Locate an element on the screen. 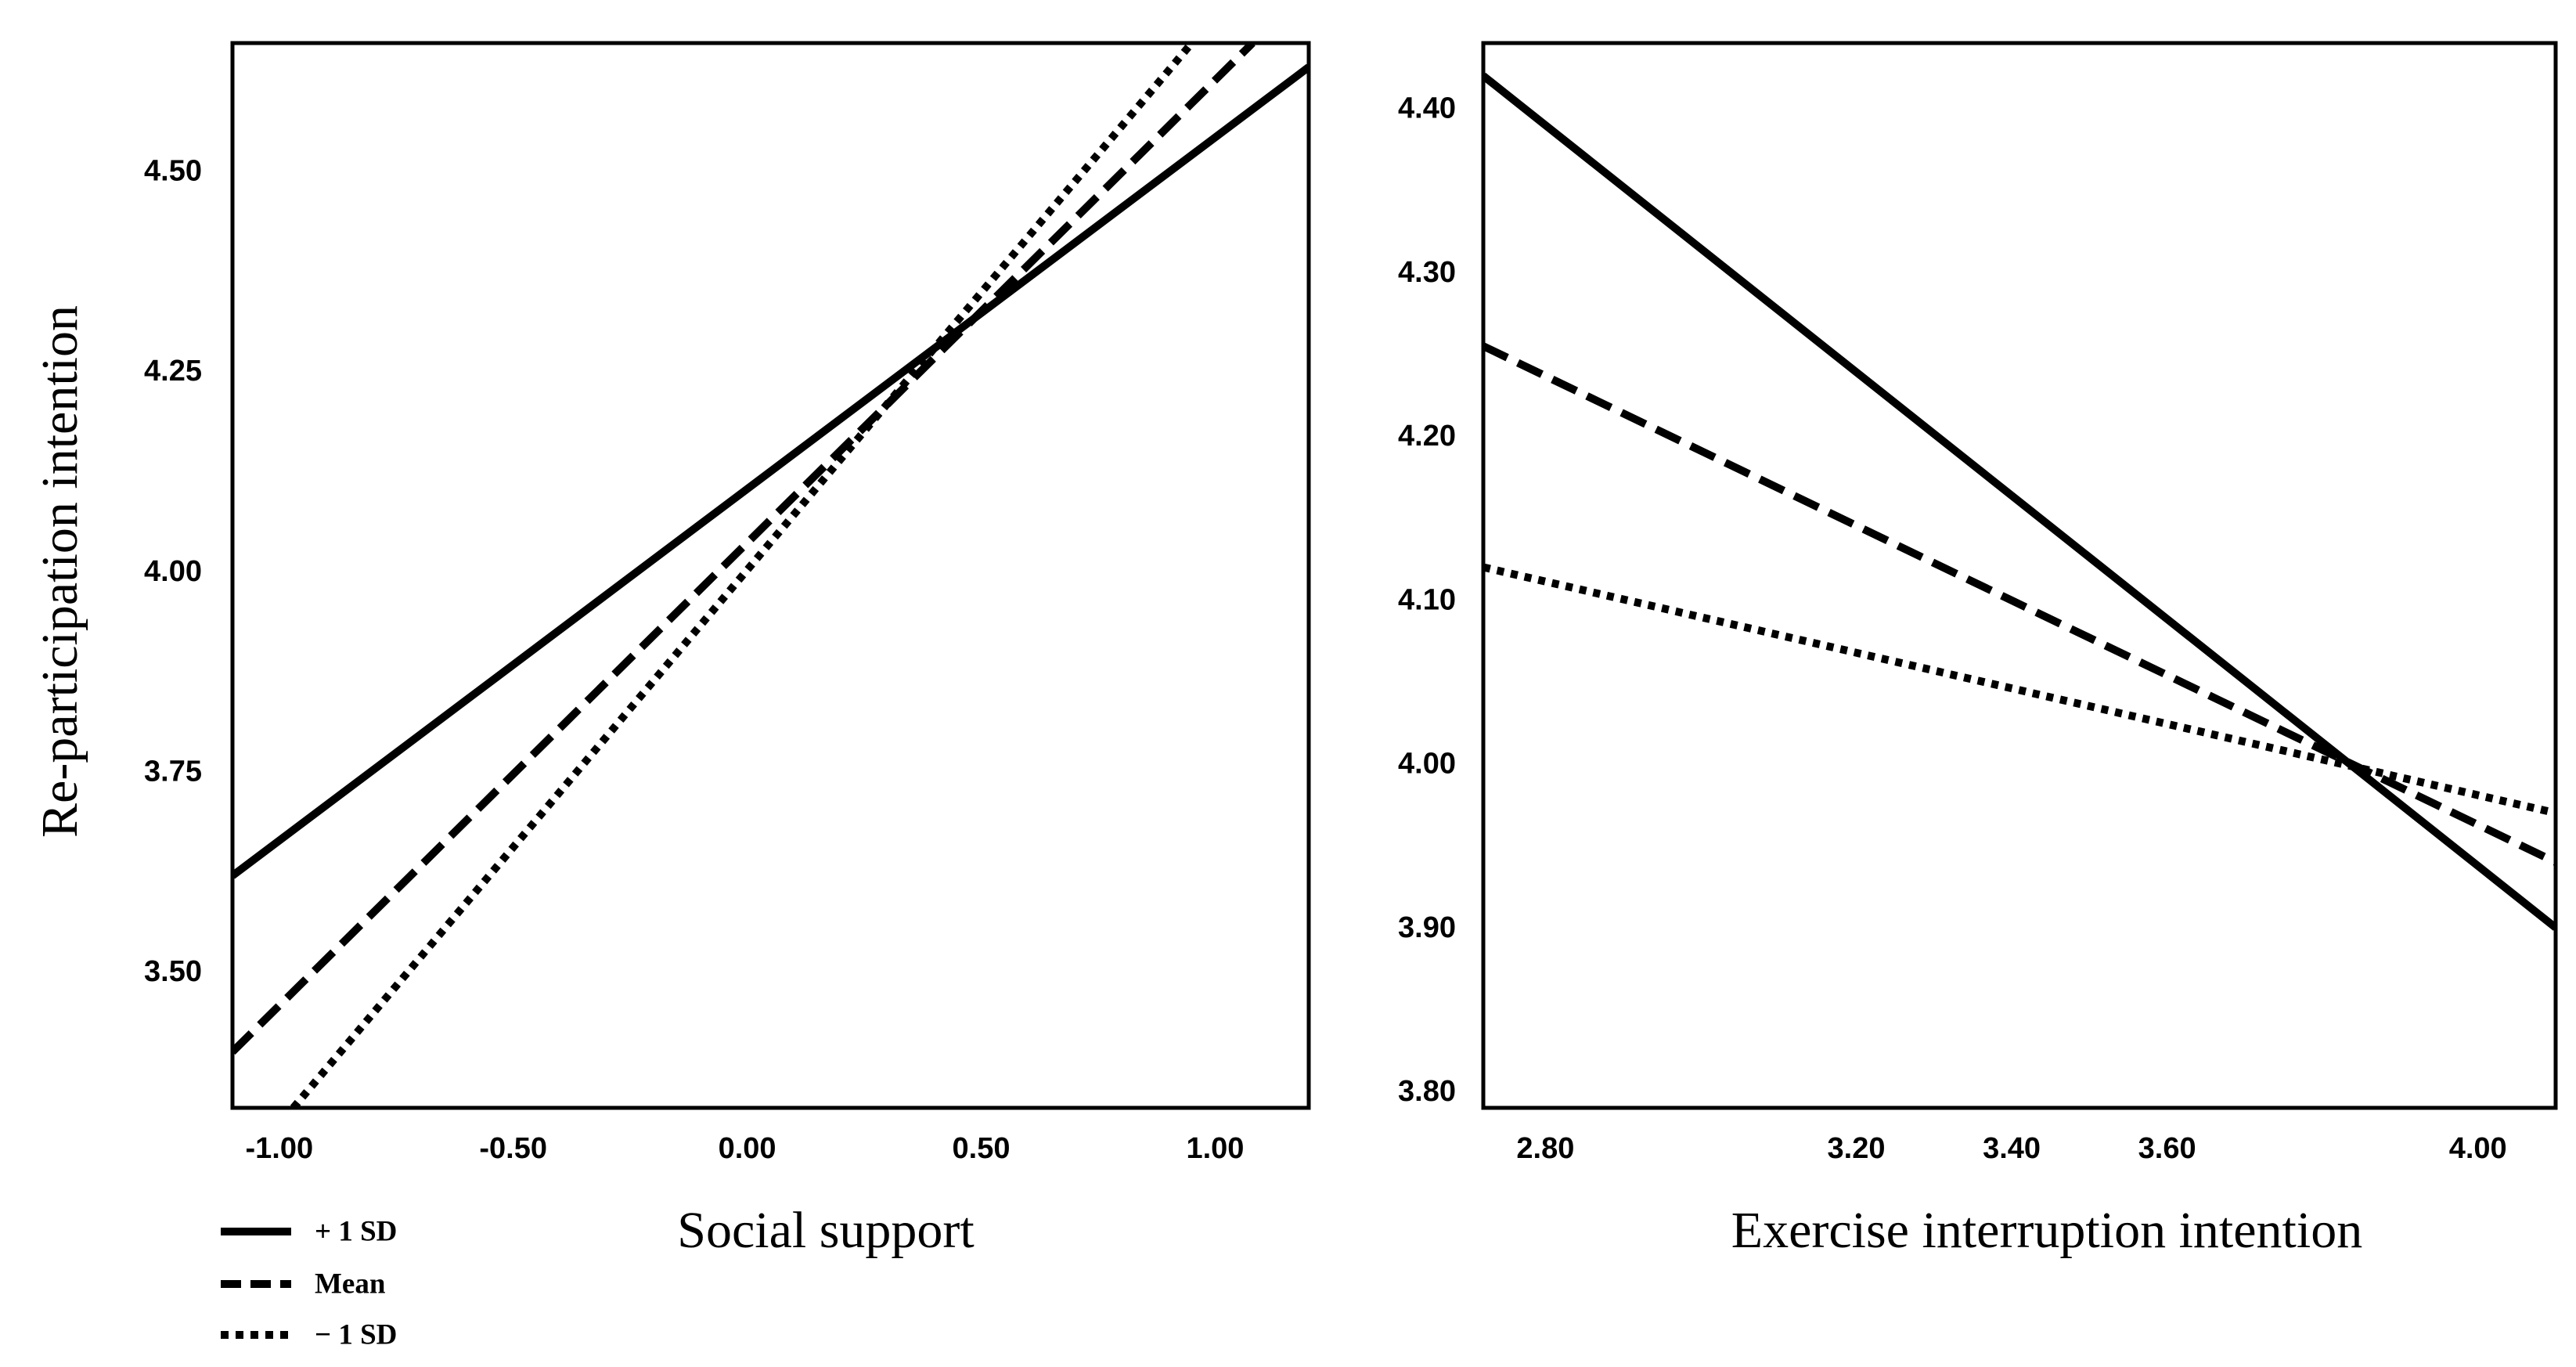 The height and width of the screenshot is (1367, 2576). right-x-tick-label: 3.60 is located at coordinates (2167, 1148).